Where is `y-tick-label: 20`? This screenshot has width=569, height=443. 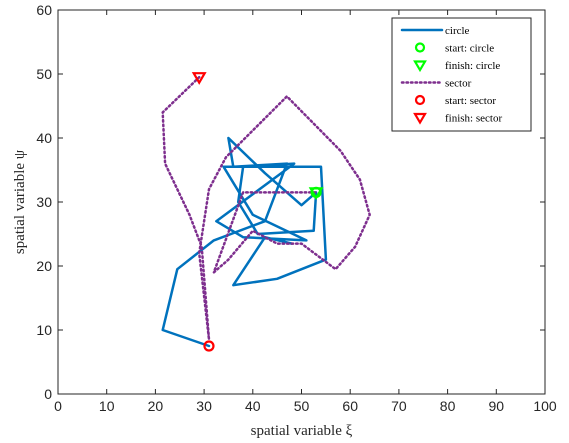
y-tick-label: 20 is located at coordinates (44, 266).